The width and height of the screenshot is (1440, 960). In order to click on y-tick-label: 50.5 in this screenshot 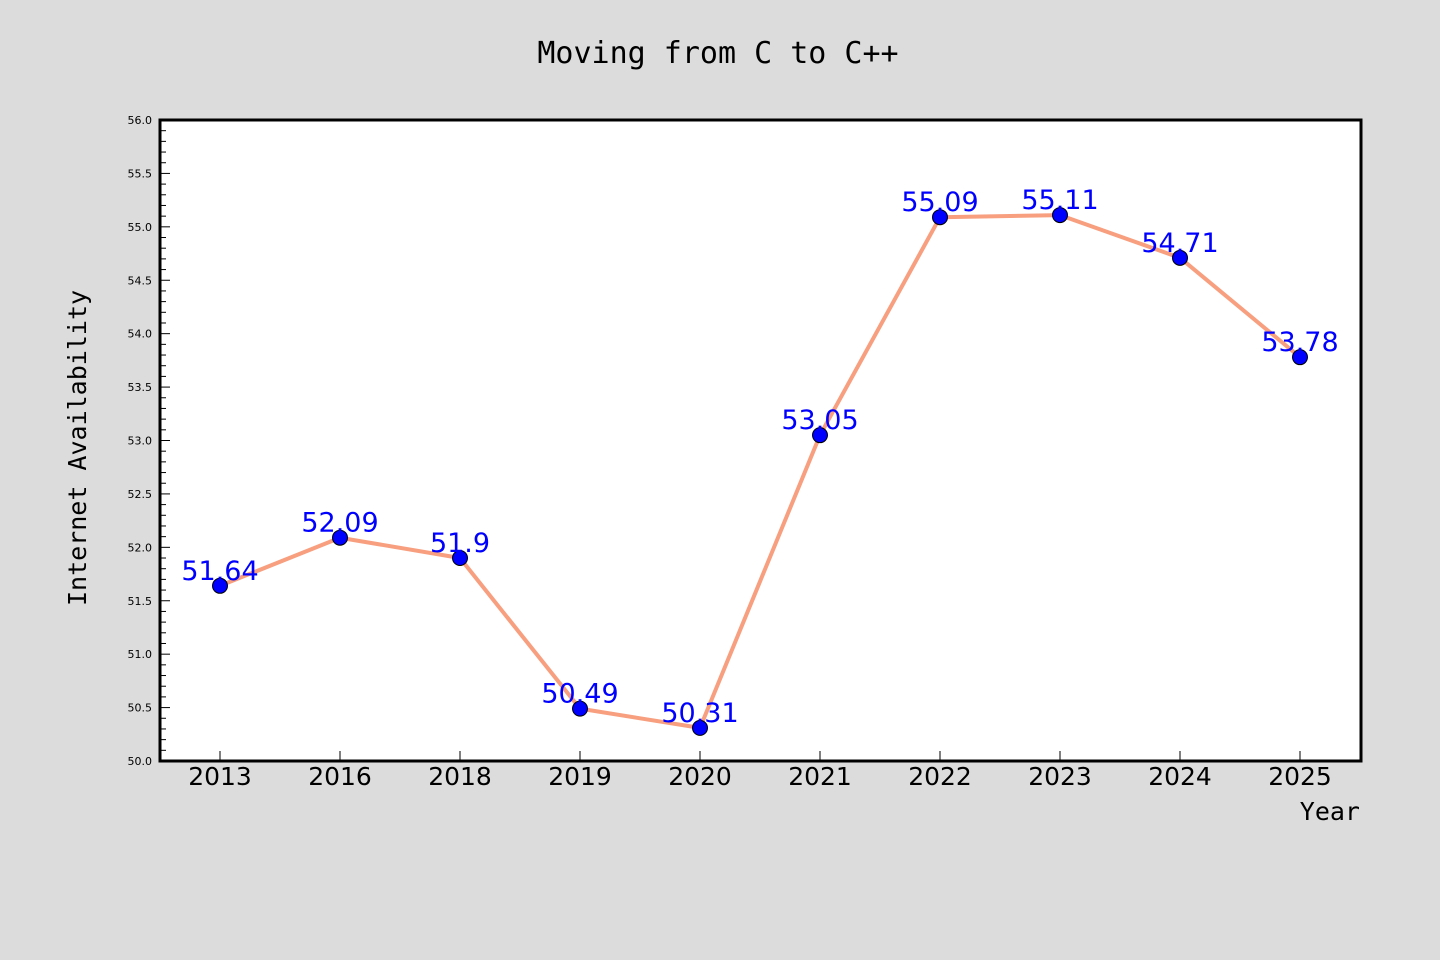, I will do `click(140, 708)`.